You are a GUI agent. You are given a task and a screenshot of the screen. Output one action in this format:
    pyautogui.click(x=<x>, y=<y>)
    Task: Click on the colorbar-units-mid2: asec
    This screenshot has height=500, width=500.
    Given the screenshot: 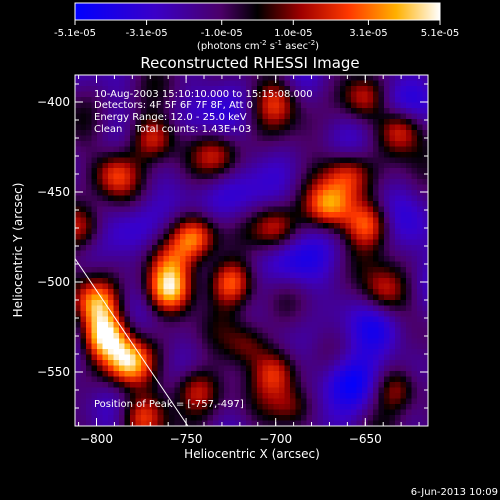 What is the action you would take?
    pyautogui.click(x=295, y=46)
    